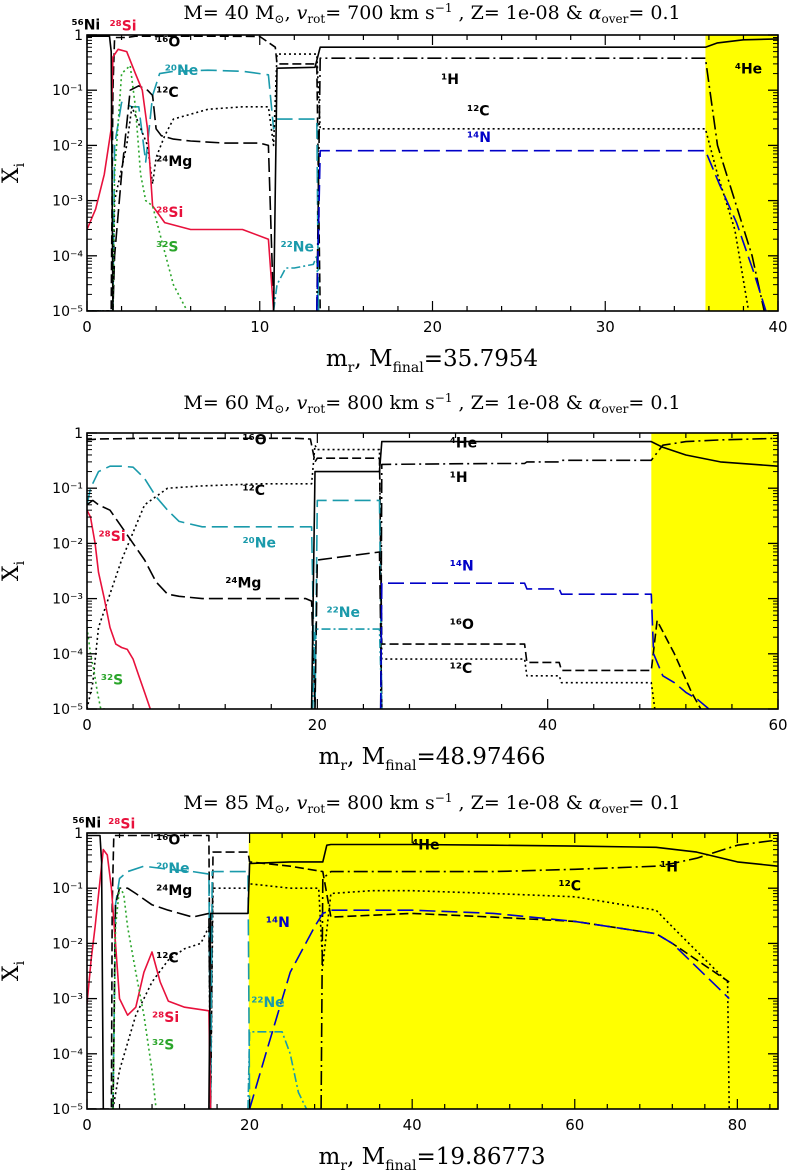 The width and height of the screenshot is (787, 1172). I want to click on panel-2-annotation: ¹H, so click(459, 478).